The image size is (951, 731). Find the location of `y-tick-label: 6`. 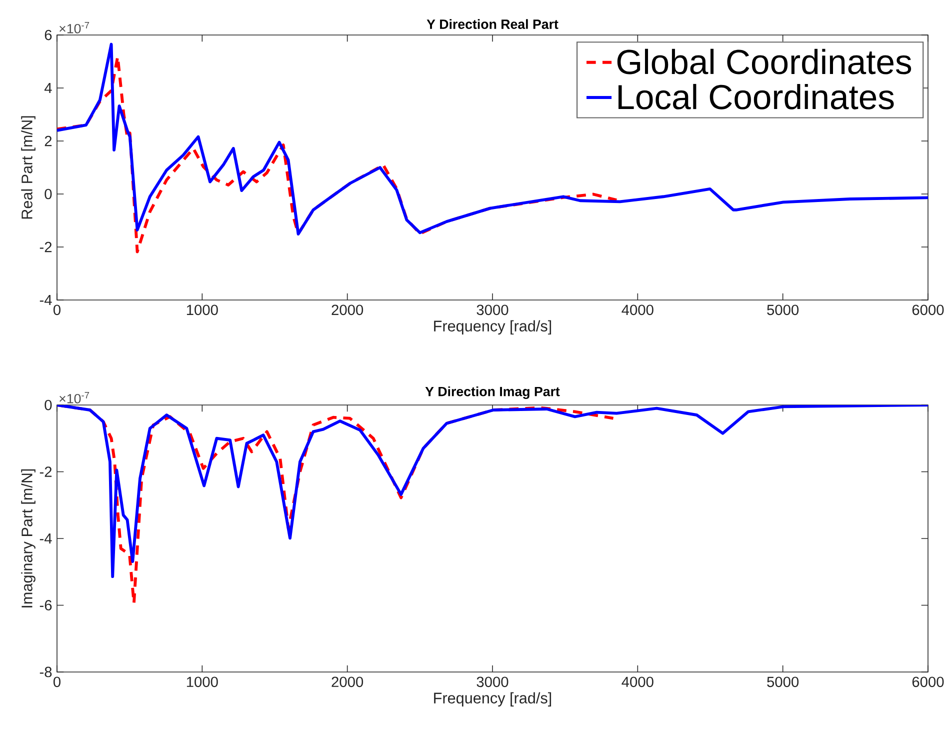

y-tick-label: 6 is located at coordinates (48, 35).